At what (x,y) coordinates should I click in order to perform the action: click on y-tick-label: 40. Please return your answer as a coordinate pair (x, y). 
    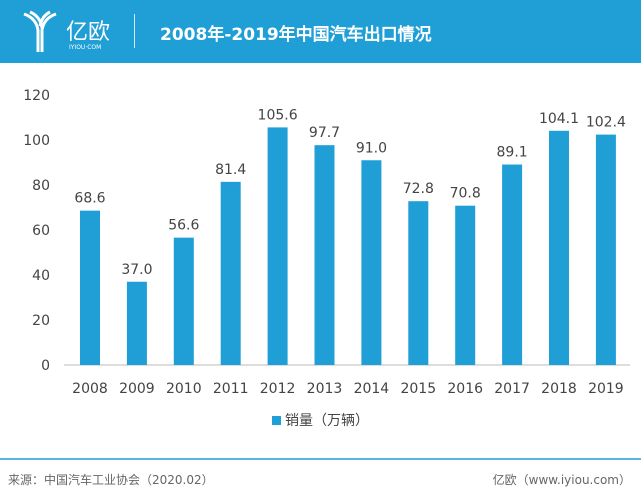
    Looking at the image, I should click on (41, 276).